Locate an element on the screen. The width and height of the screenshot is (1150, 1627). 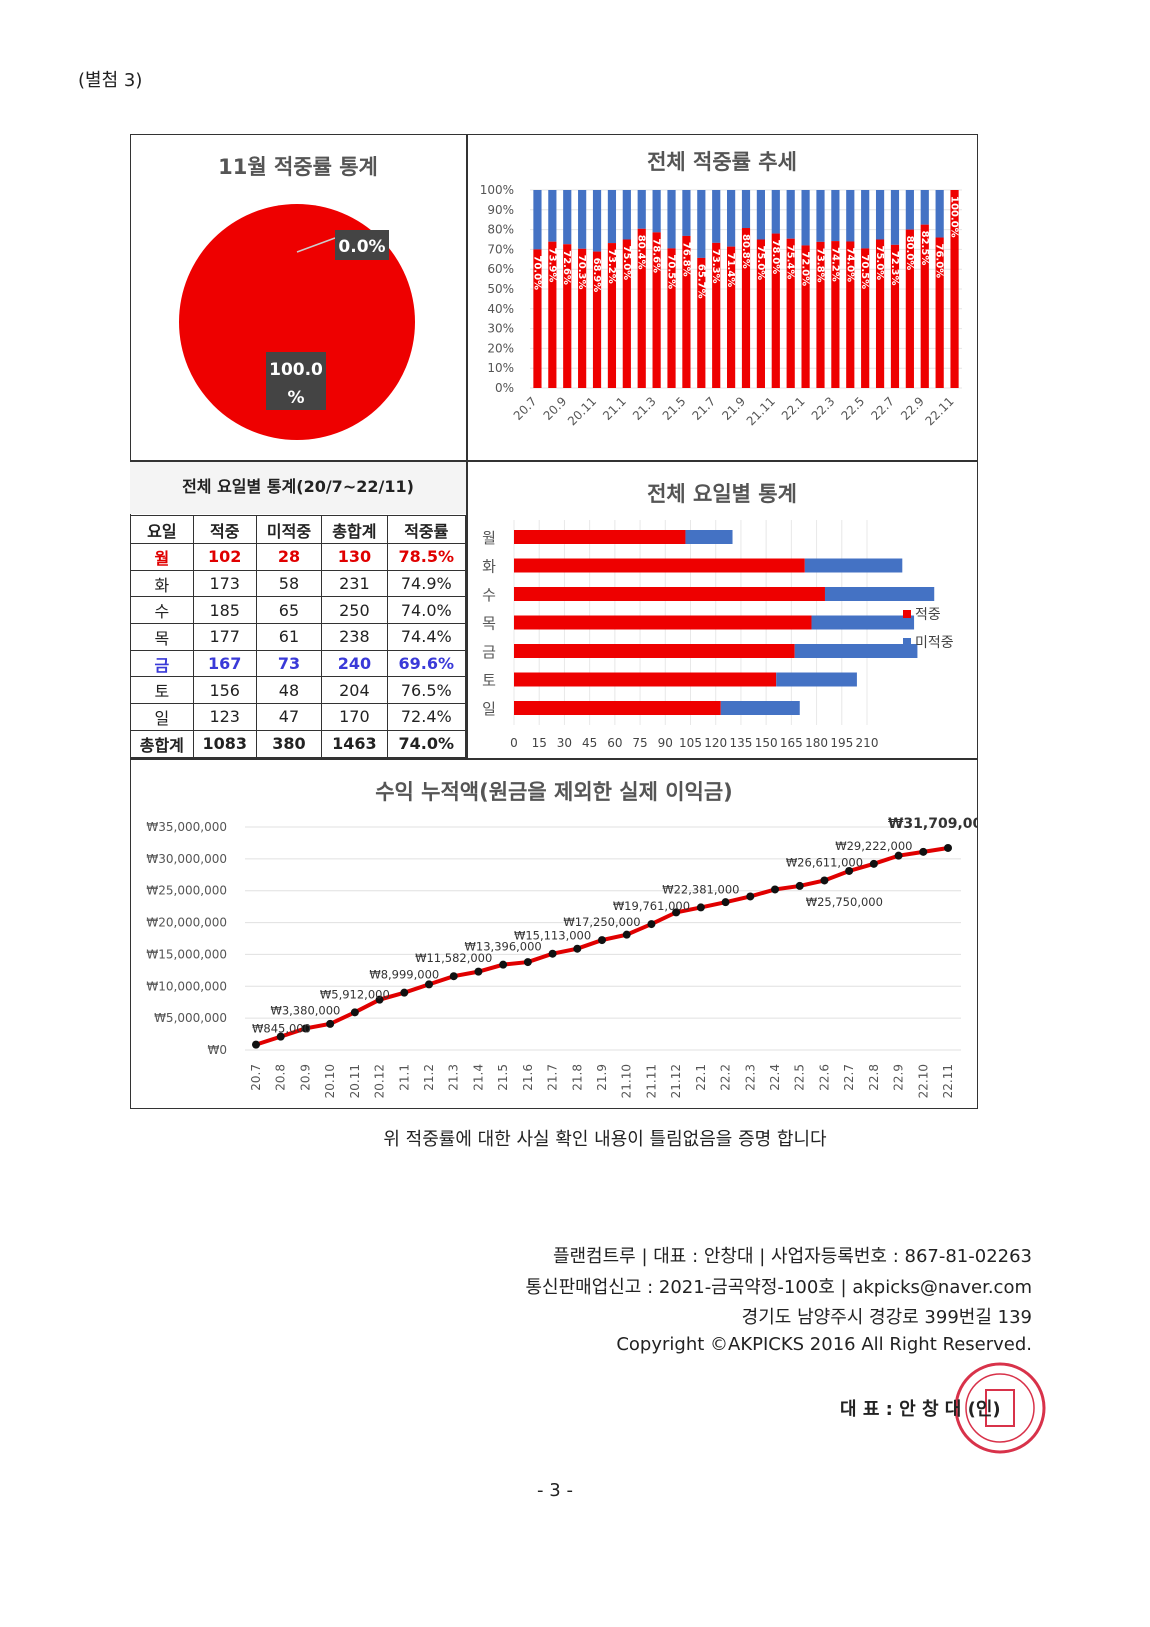
bar-miss-22.4 is located at coordinates (850, 216).